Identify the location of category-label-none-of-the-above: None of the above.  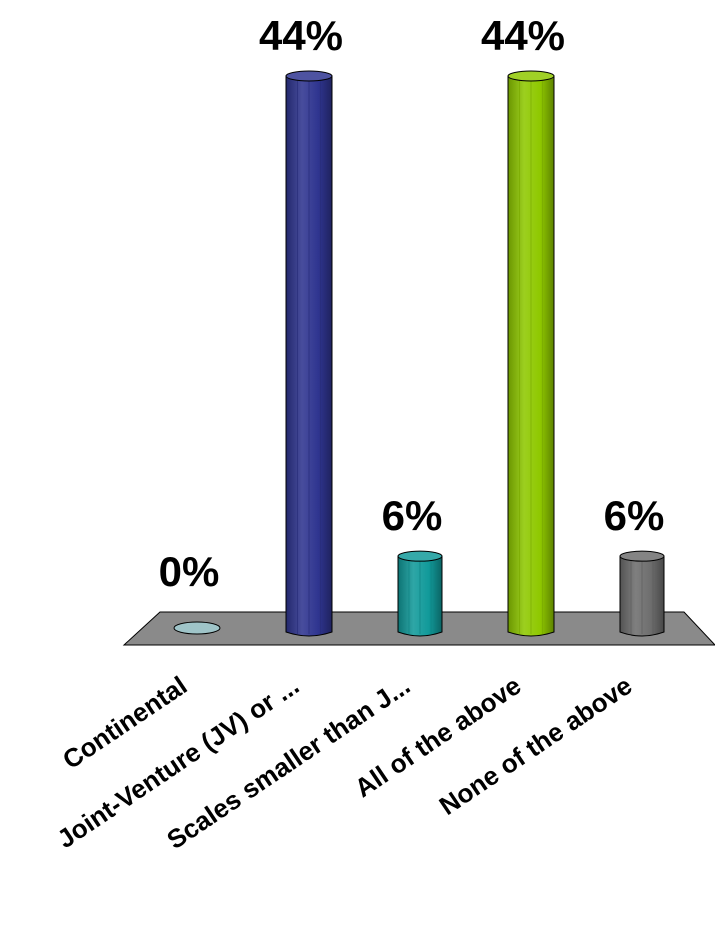
(536, 745).